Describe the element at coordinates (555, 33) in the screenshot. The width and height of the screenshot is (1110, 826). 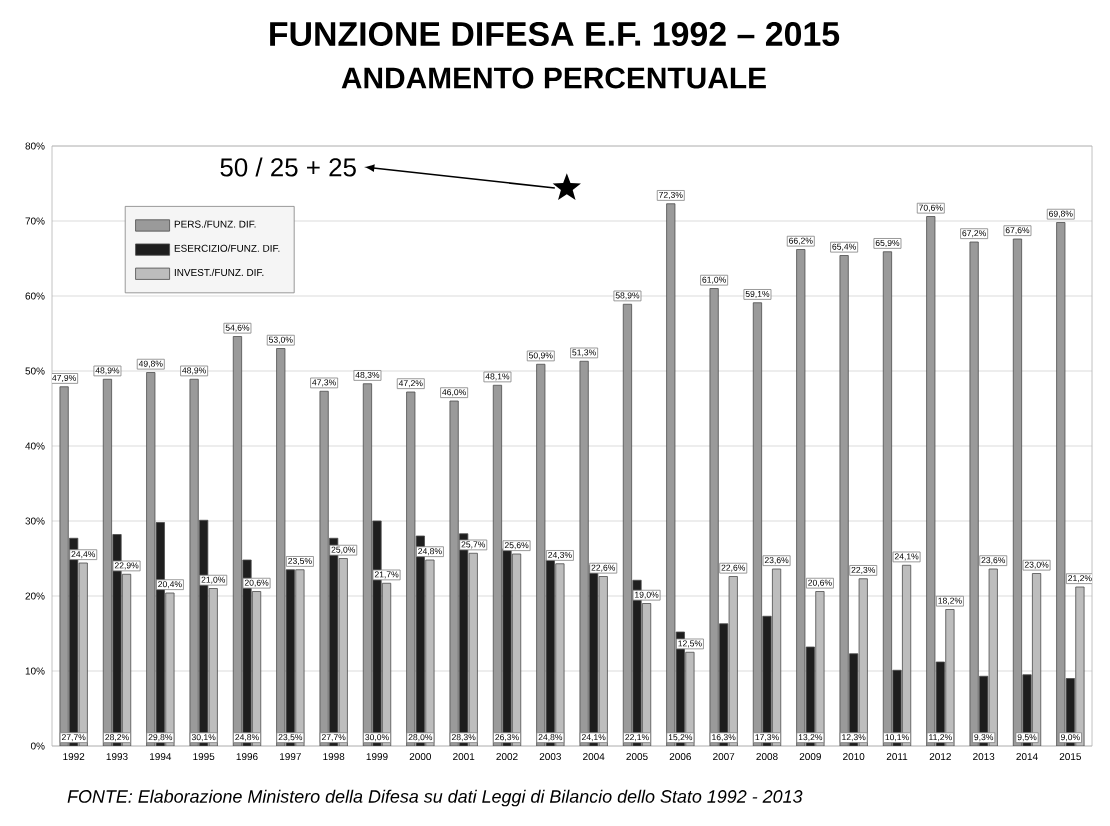
I see `chart-title: FUNZIONE DIFESA E.F. 1992 – 2015` at that location.